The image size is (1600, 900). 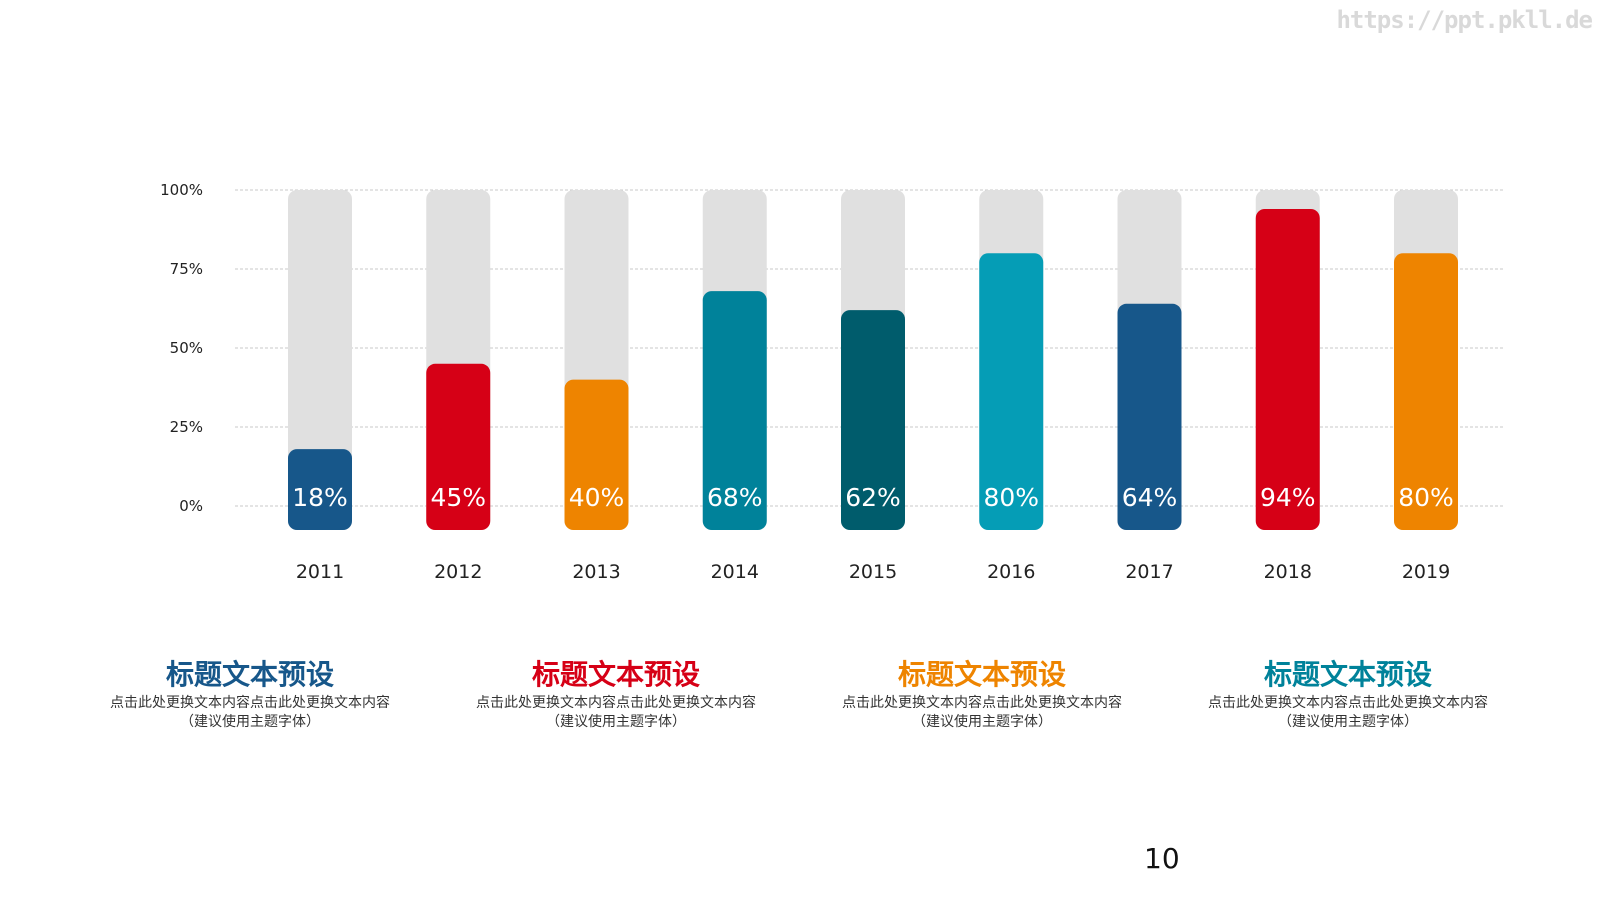 I want to click on bar-group-2014: 68%, so click(x=734, y=360).